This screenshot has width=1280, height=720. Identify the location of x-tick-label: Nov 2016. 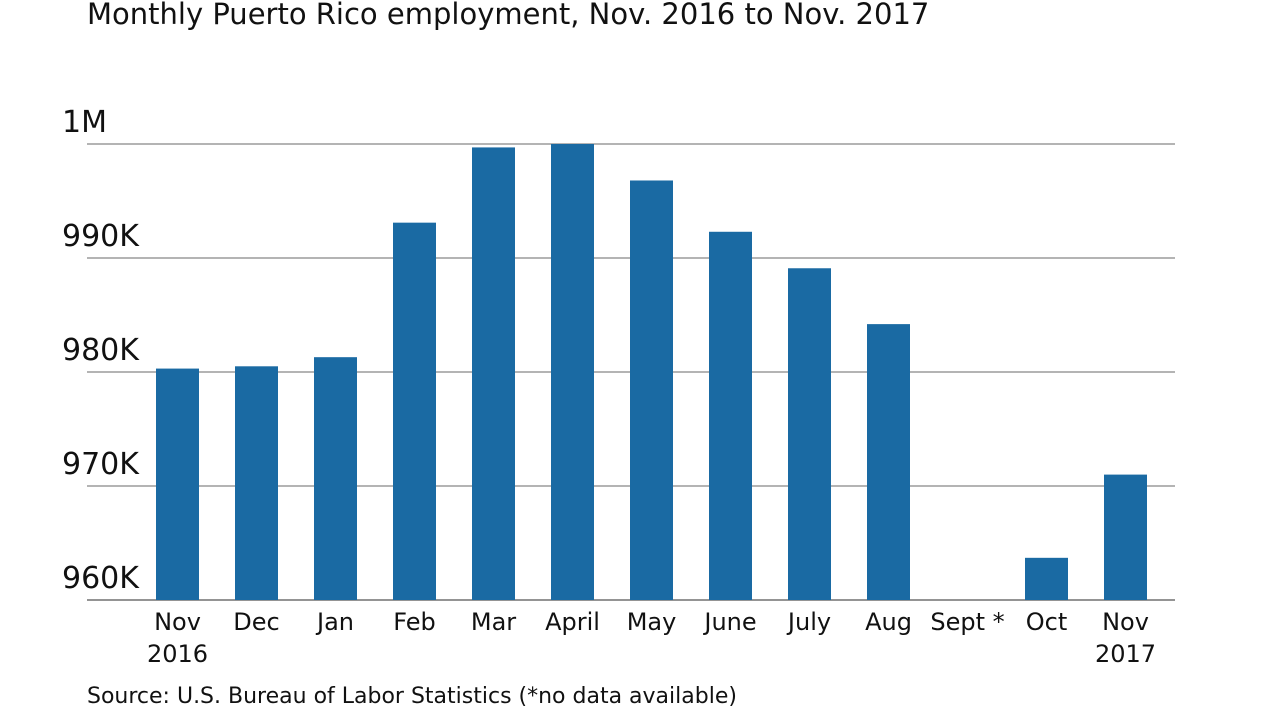
(177, 638).